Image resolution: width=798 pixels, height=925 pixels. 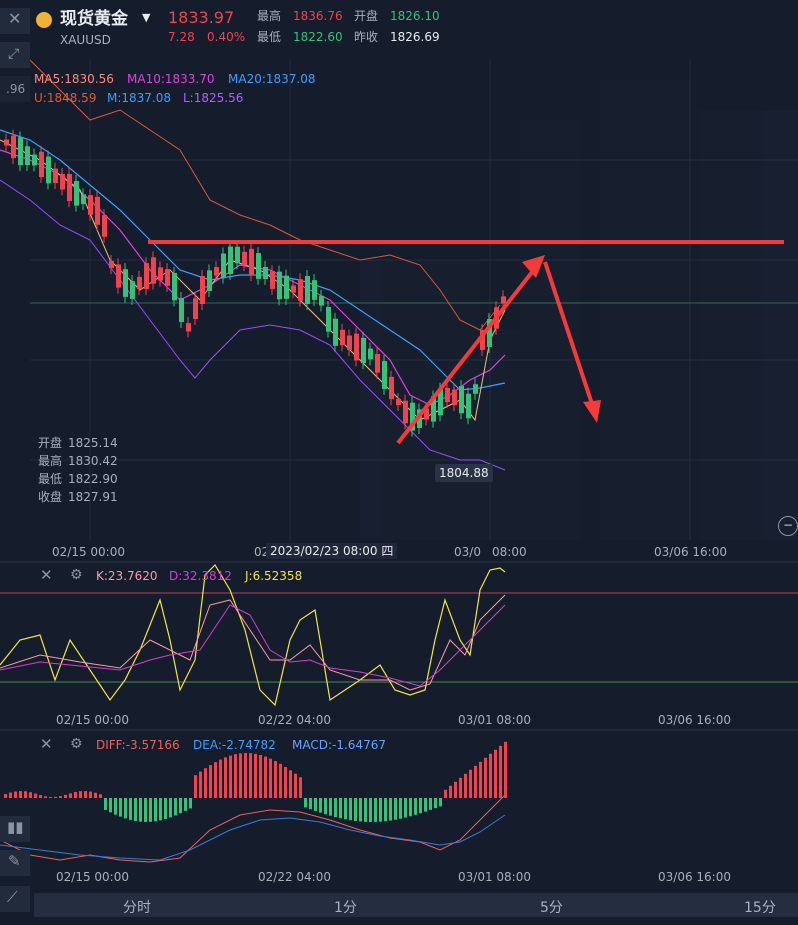 I want to click on kdj-d-line, so click(x=253, y=645).